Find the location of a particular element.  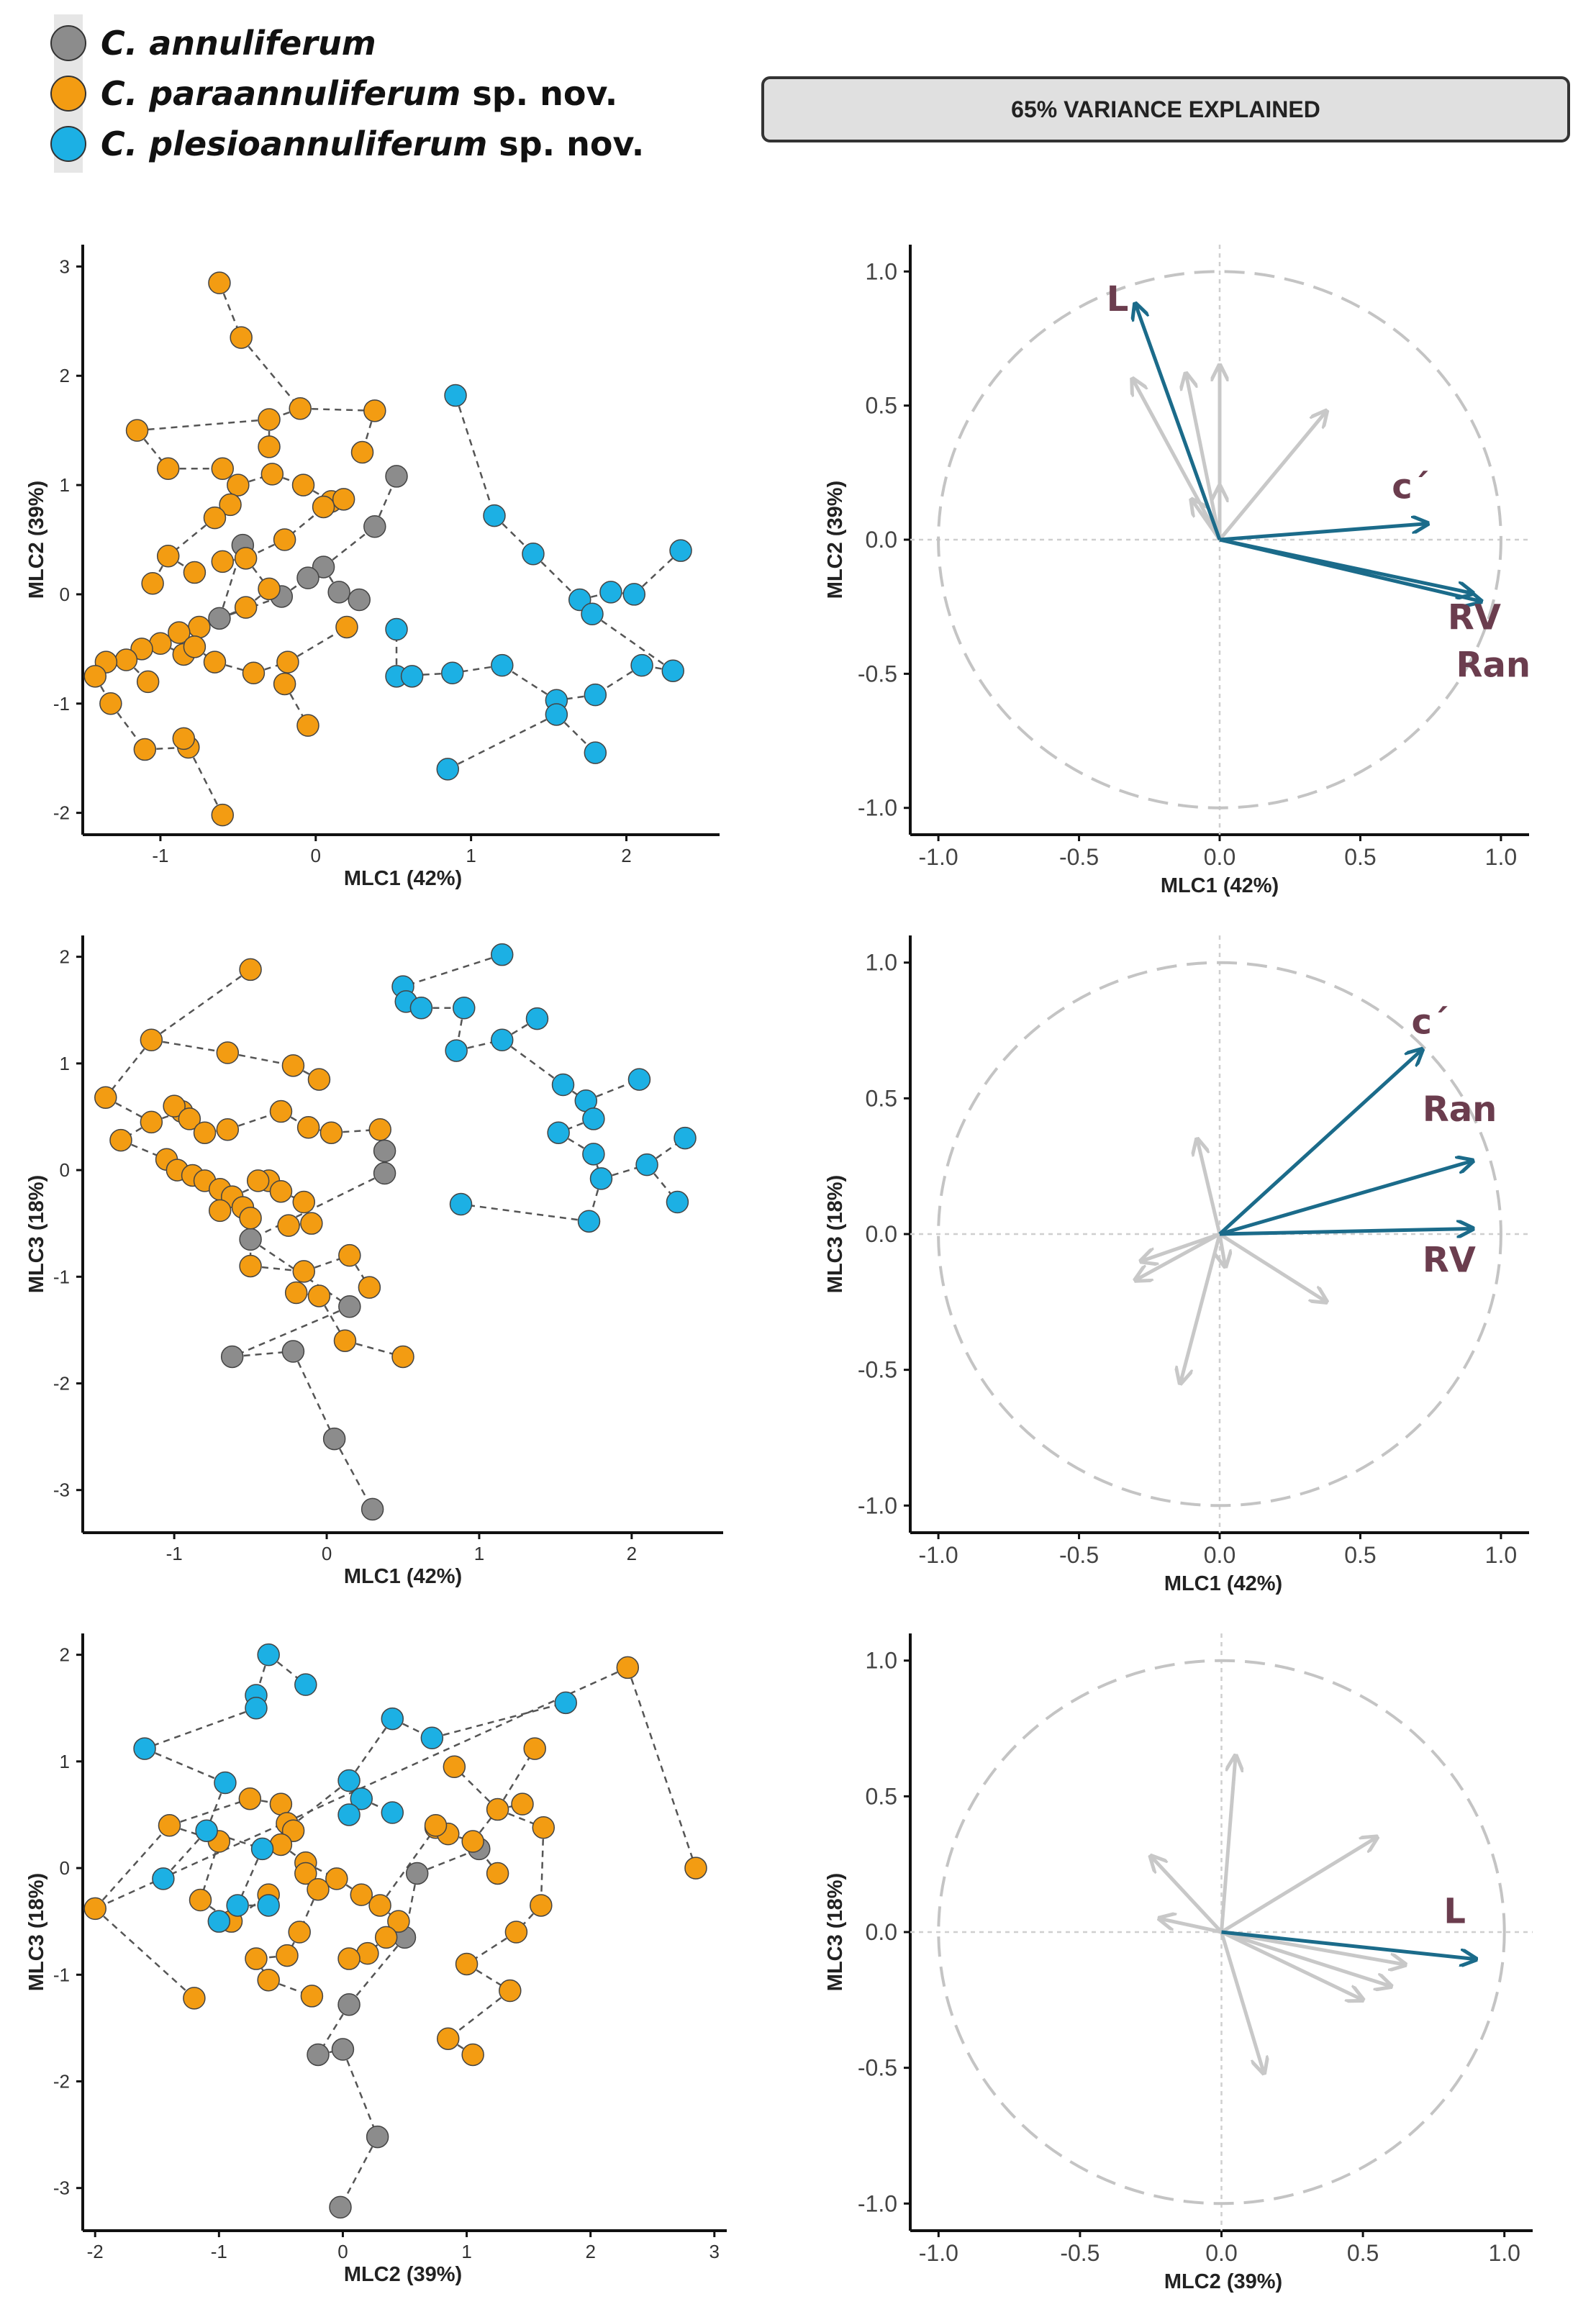

legend-label: C. annuliferum is located at coordinates (239, 43).